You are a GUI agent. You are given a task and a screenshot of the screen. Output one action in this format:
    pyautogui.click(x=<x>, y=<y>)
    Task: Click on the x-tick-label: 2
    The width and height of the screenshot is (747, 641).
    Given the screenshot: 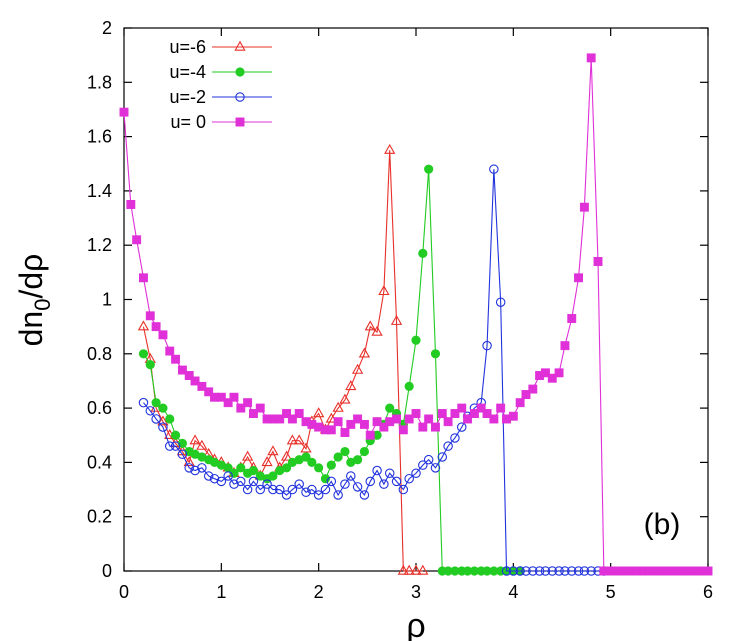 What is the action you would take?
    pyautogui.click(x=319, y=592)
    